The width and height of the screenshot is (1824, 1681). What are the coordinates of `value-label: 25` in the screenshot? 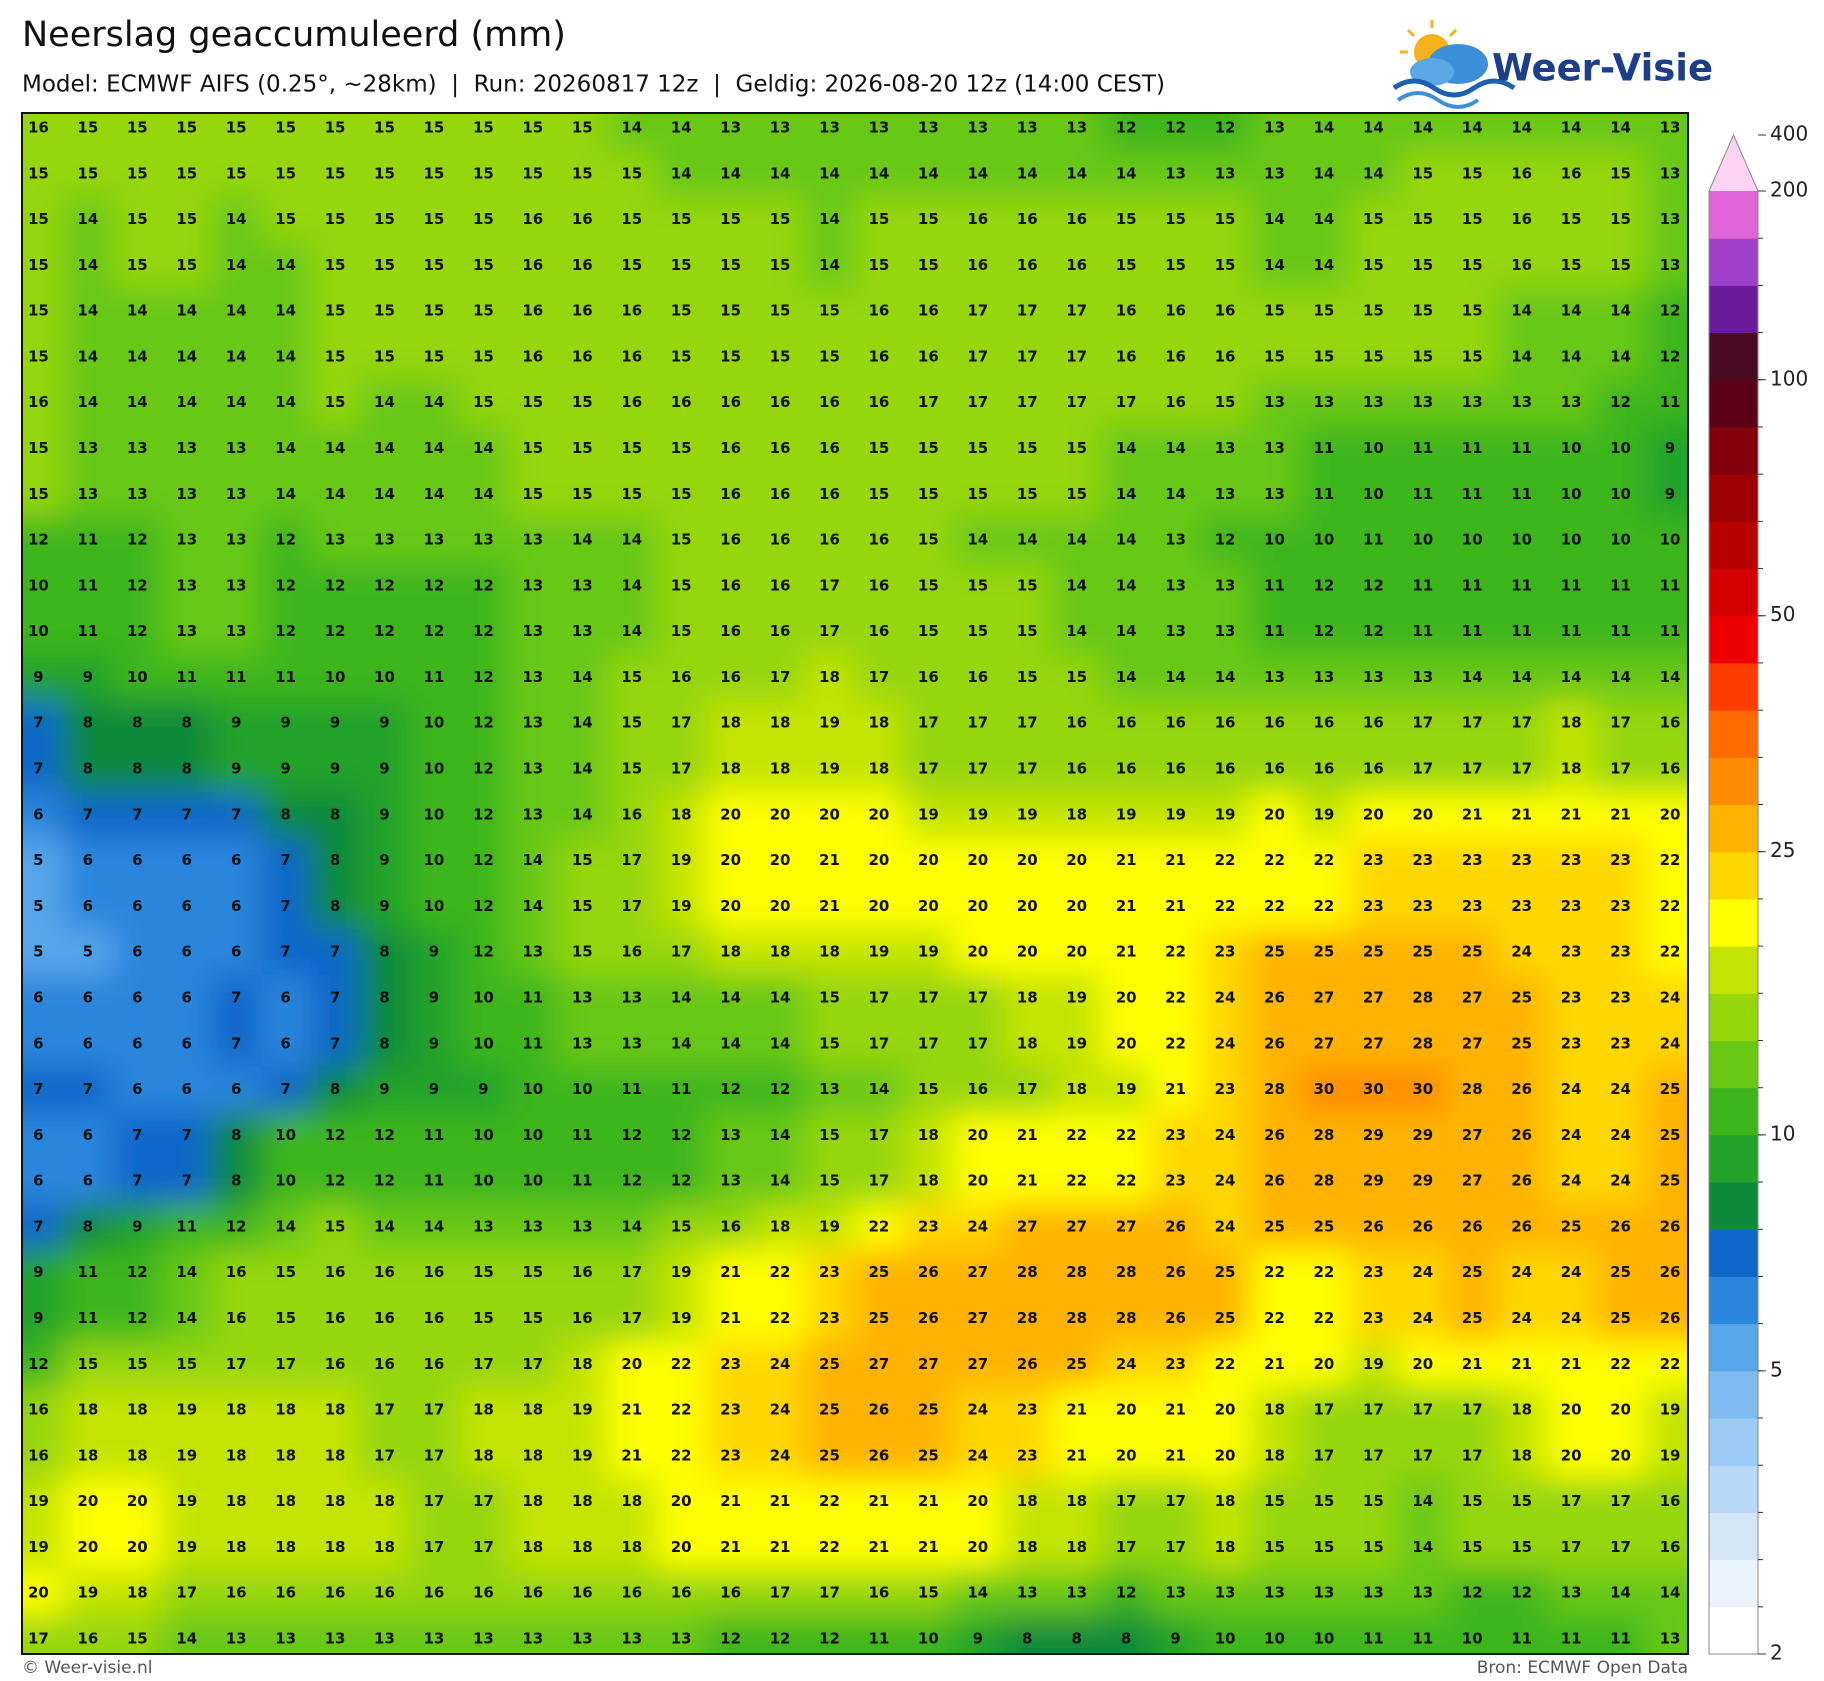 It's located at (829, 1410).